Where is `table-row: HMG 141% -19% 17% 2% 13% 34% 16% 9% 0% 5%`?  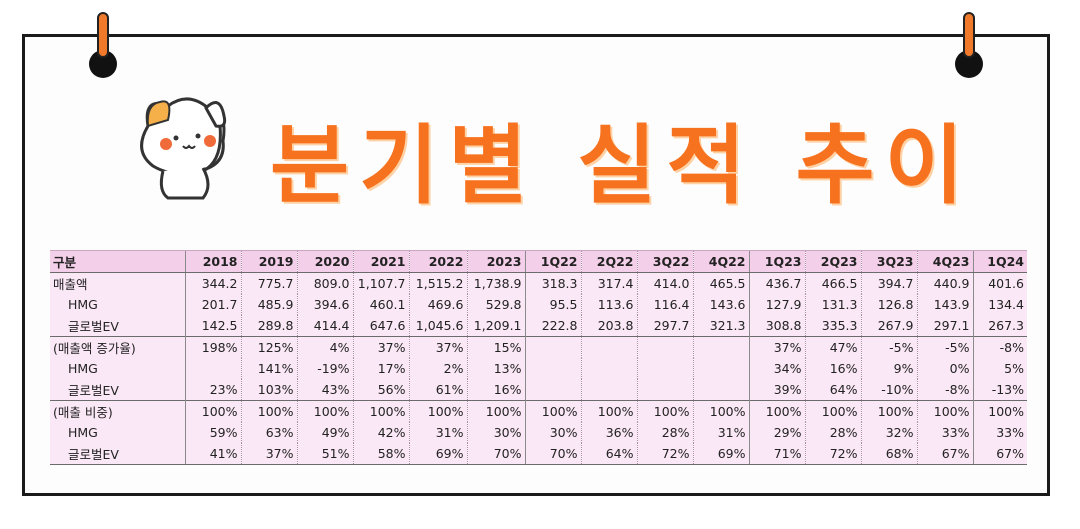
table-row: HMG 141% -19% 17% 2% 13% 34% 16% 9% 0% 5% is located at coordinates (538, 368).